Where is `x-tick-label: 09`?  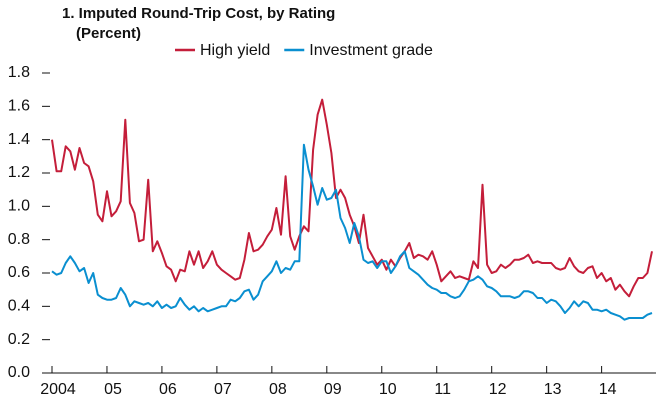
x-tick-label: 09 is located at coordinates (333, 389).